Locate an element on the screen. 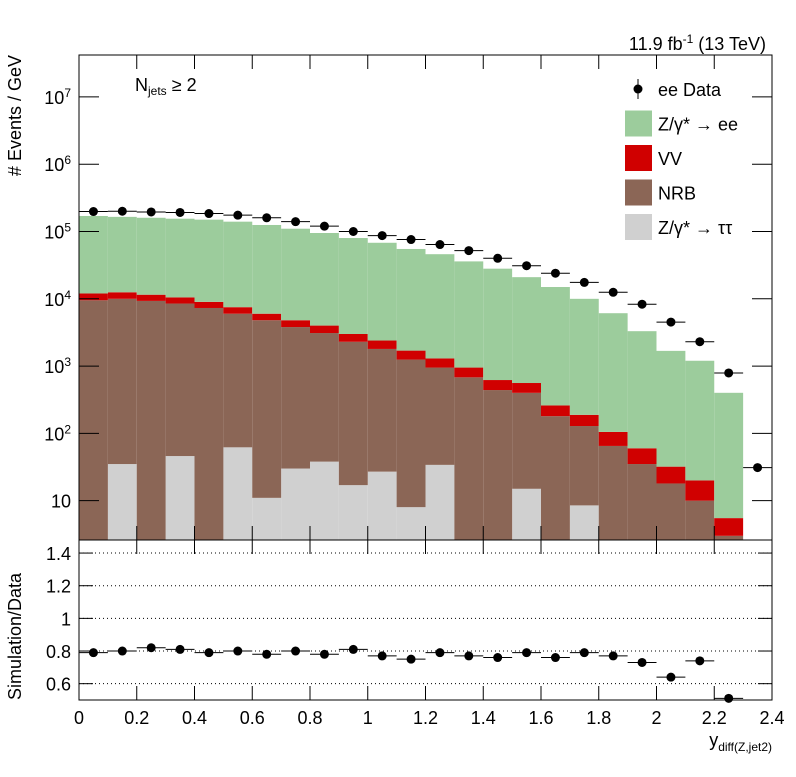 This screenshot has height=777, width=796. selection-label-part: jets is located at coordinates (157, 91).